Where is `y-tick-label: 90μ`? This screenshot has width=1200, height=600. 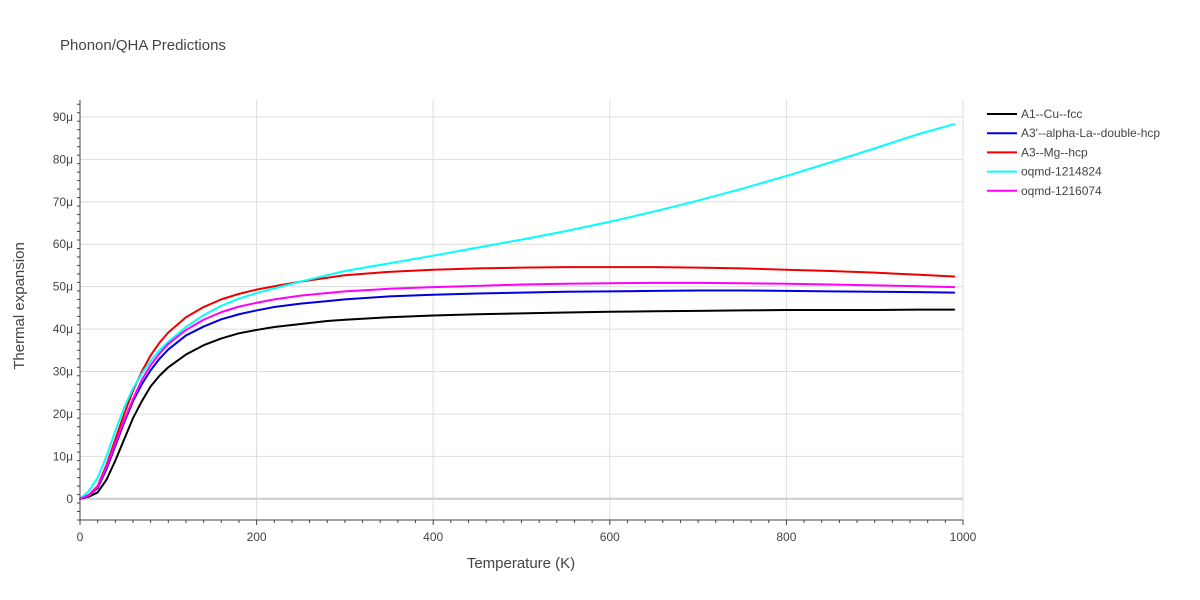
y-tick-label: 90μ is located at coordinates (63, 117).